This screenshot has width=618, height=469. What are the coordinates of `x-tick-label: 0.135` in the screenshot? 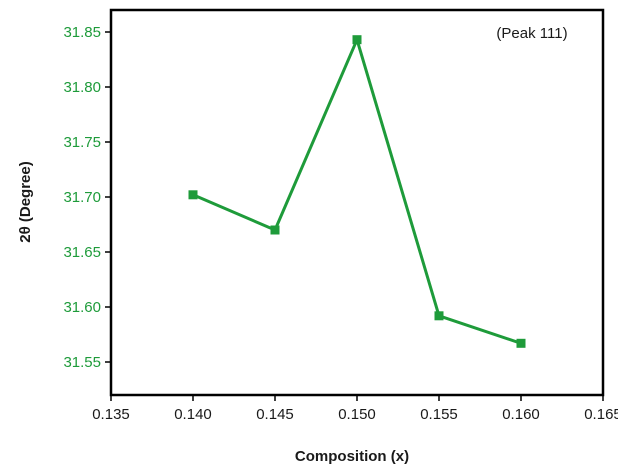 It's located at (111, 414).